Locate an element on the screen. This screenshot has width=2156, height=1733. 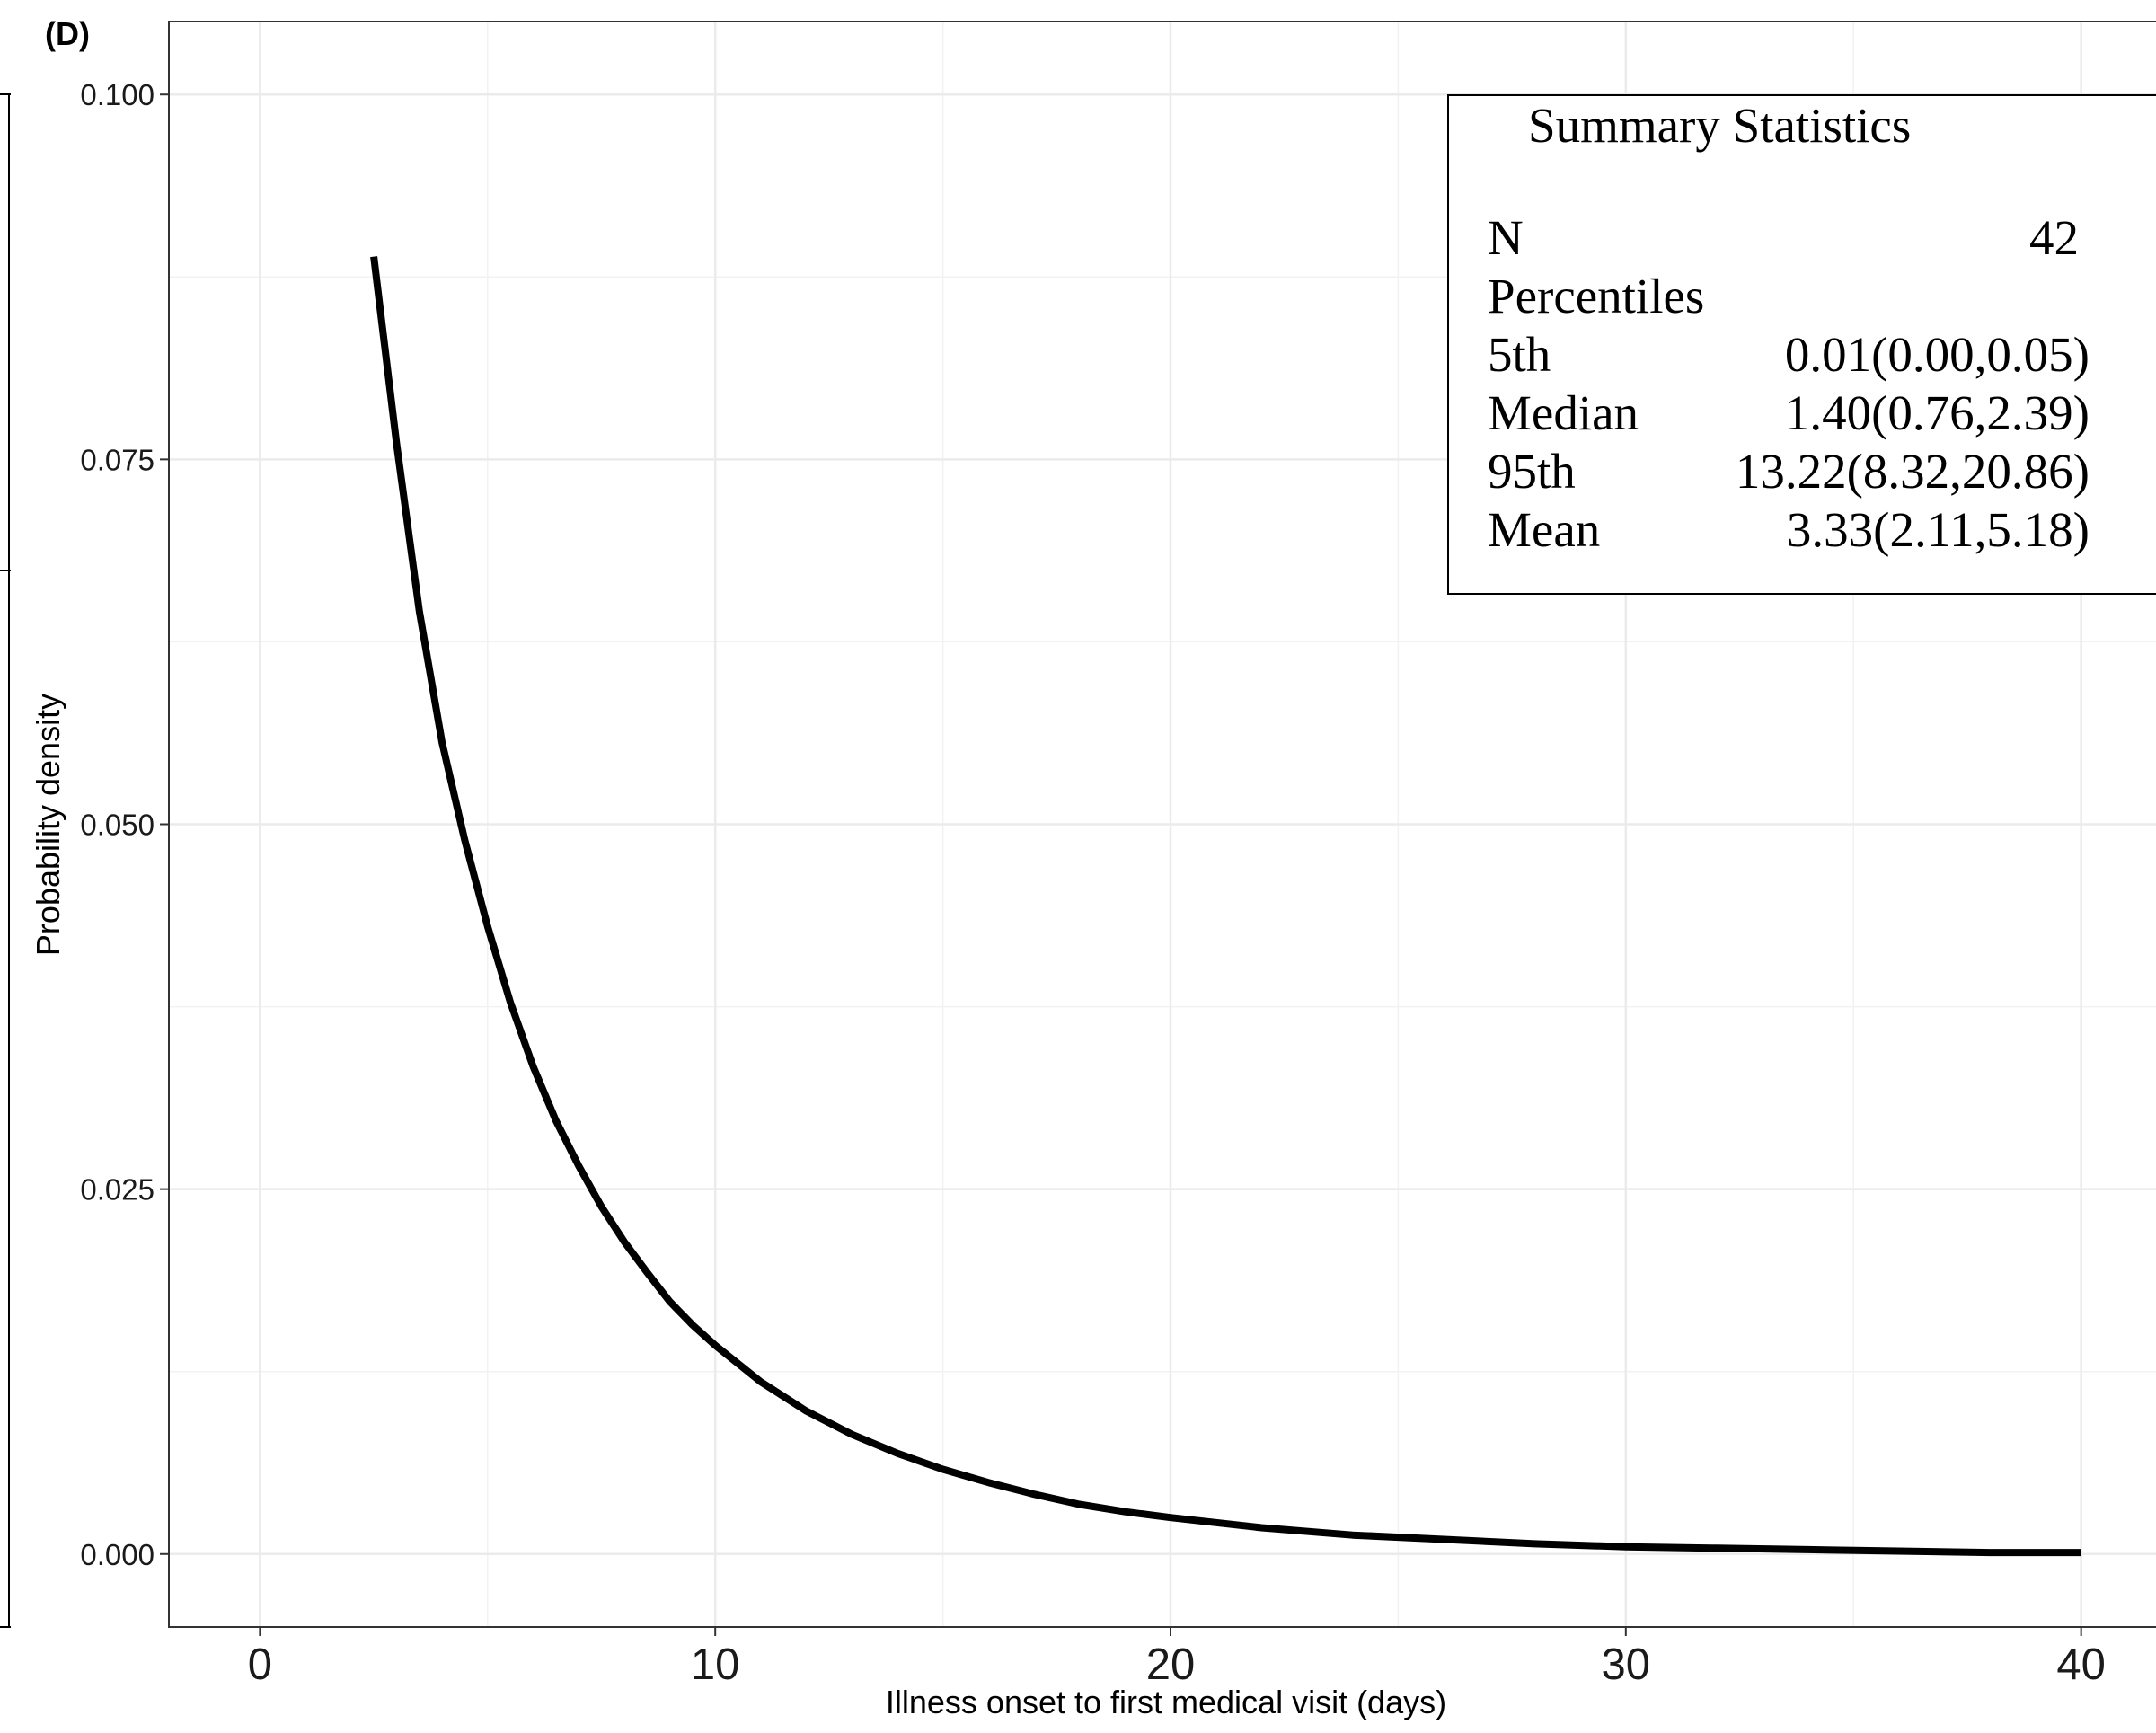
summary-n-label: N is located at coordinates (1506, 237).